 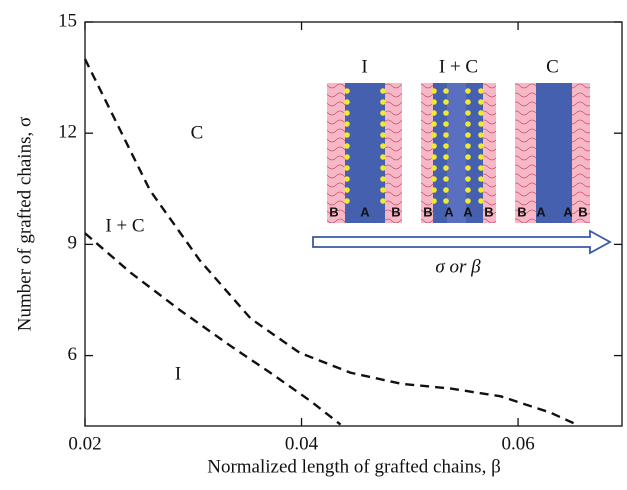 I want to click on region-label: I + C, so click(x=124, y=225).